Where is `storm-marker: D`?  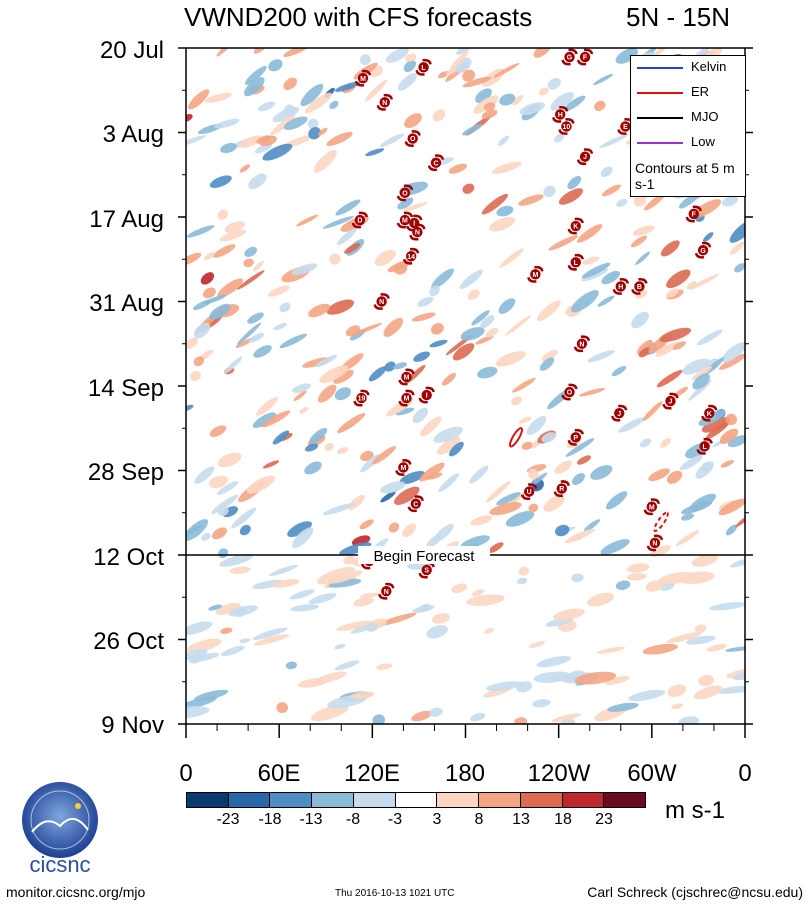 storm-marker: D is located at coordinates (360, 220).